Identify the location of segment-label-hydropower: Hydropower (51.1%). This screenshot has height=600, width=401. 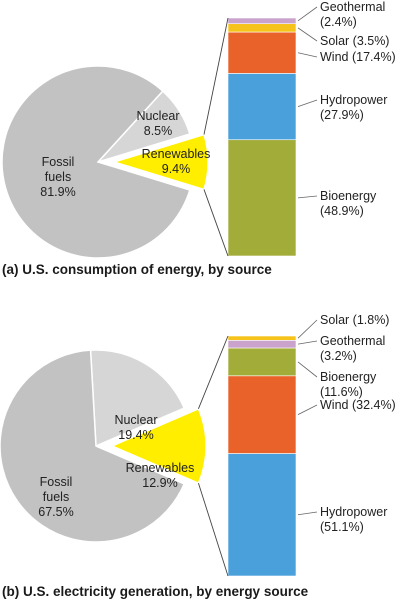
(353, 519).